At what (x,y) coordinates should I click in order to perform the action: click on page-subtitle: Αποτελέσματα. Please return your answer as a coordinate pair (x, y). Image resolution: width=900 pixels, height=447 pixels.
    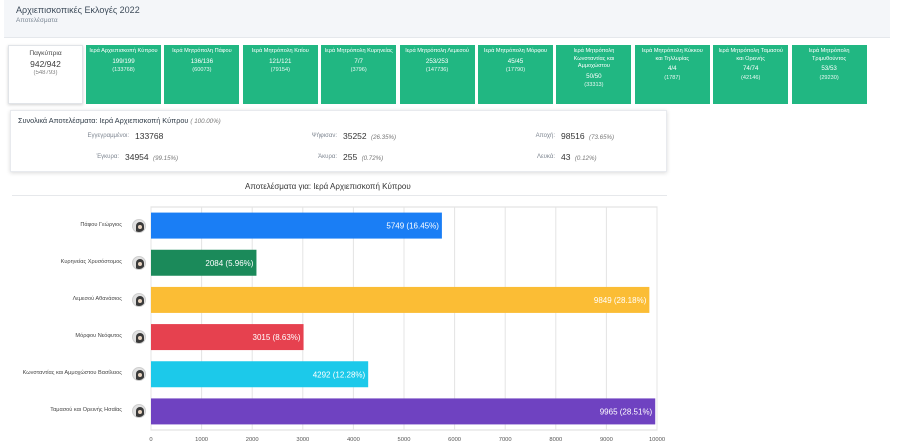
    Looking at the image, I should click on (37, 20).